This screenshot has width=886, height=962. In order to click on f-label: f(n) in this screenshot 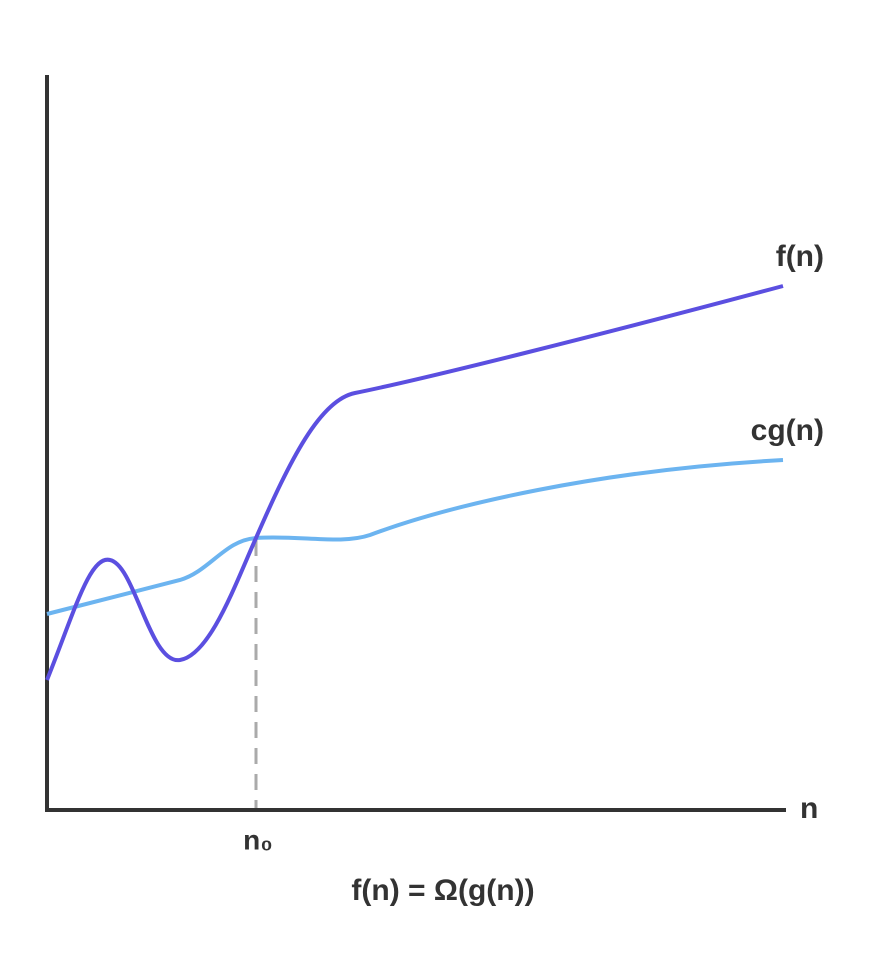, I will do `click(800, 256)`.